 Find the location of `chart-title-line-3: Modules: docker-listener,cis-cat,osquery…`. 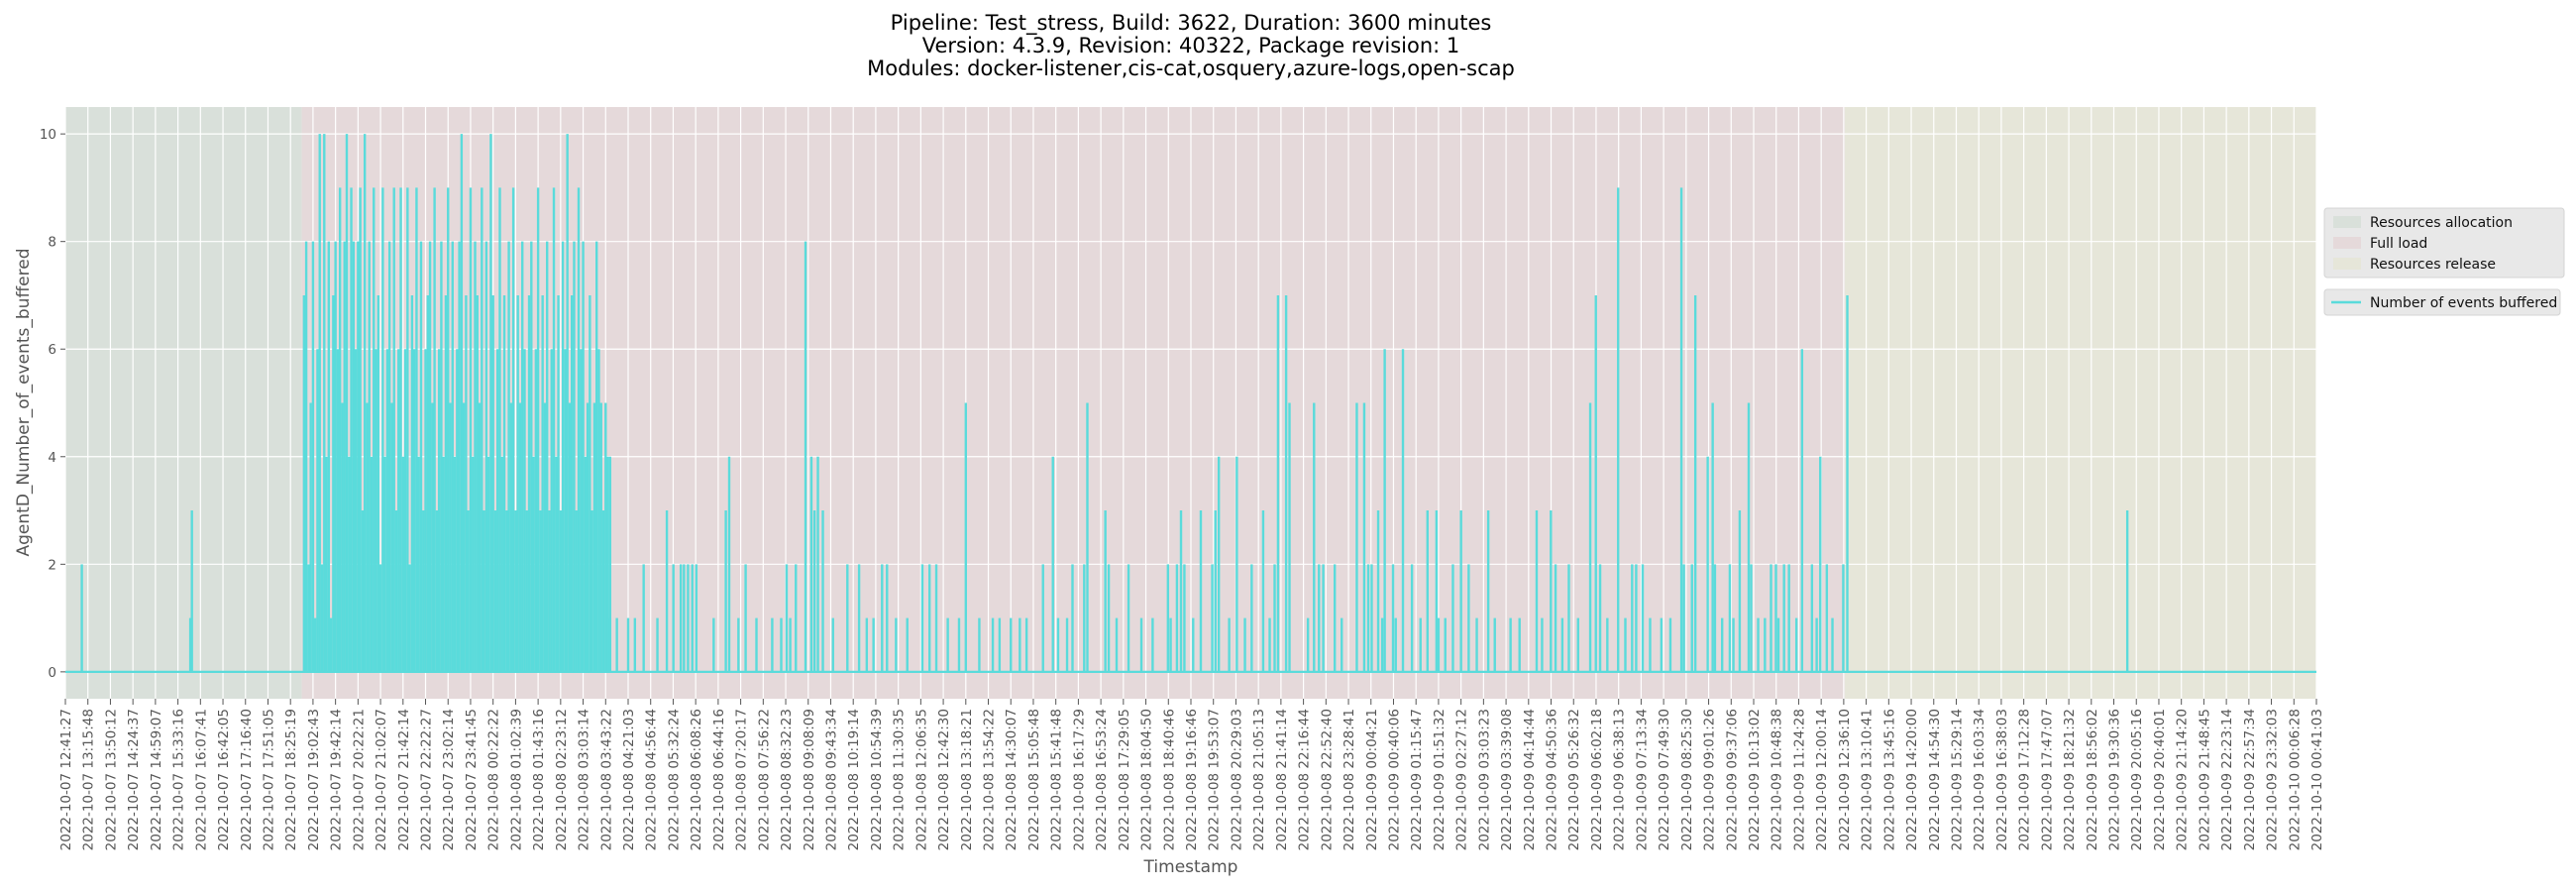

chart-title-line-3: Modules: docker-listener,cis-cat,osquery… is located at coordinates (1191, 68).